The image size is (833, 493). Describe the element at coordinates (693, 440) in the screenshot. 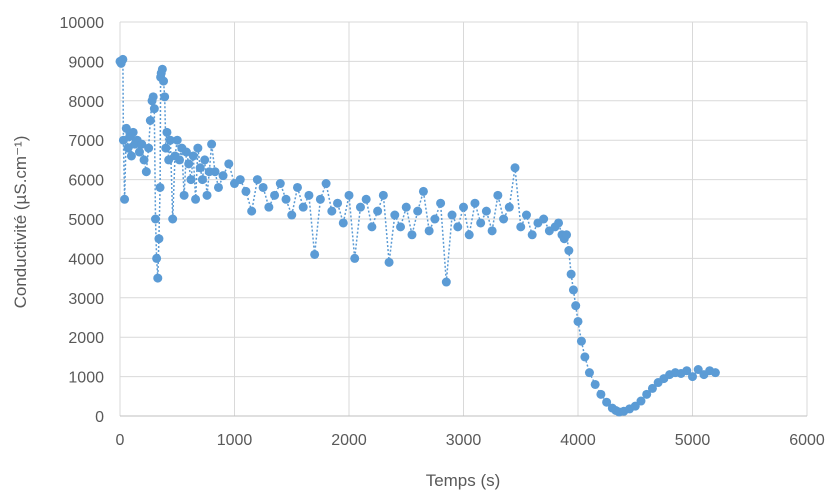

I see `x-tick-label: 5000` at that location.